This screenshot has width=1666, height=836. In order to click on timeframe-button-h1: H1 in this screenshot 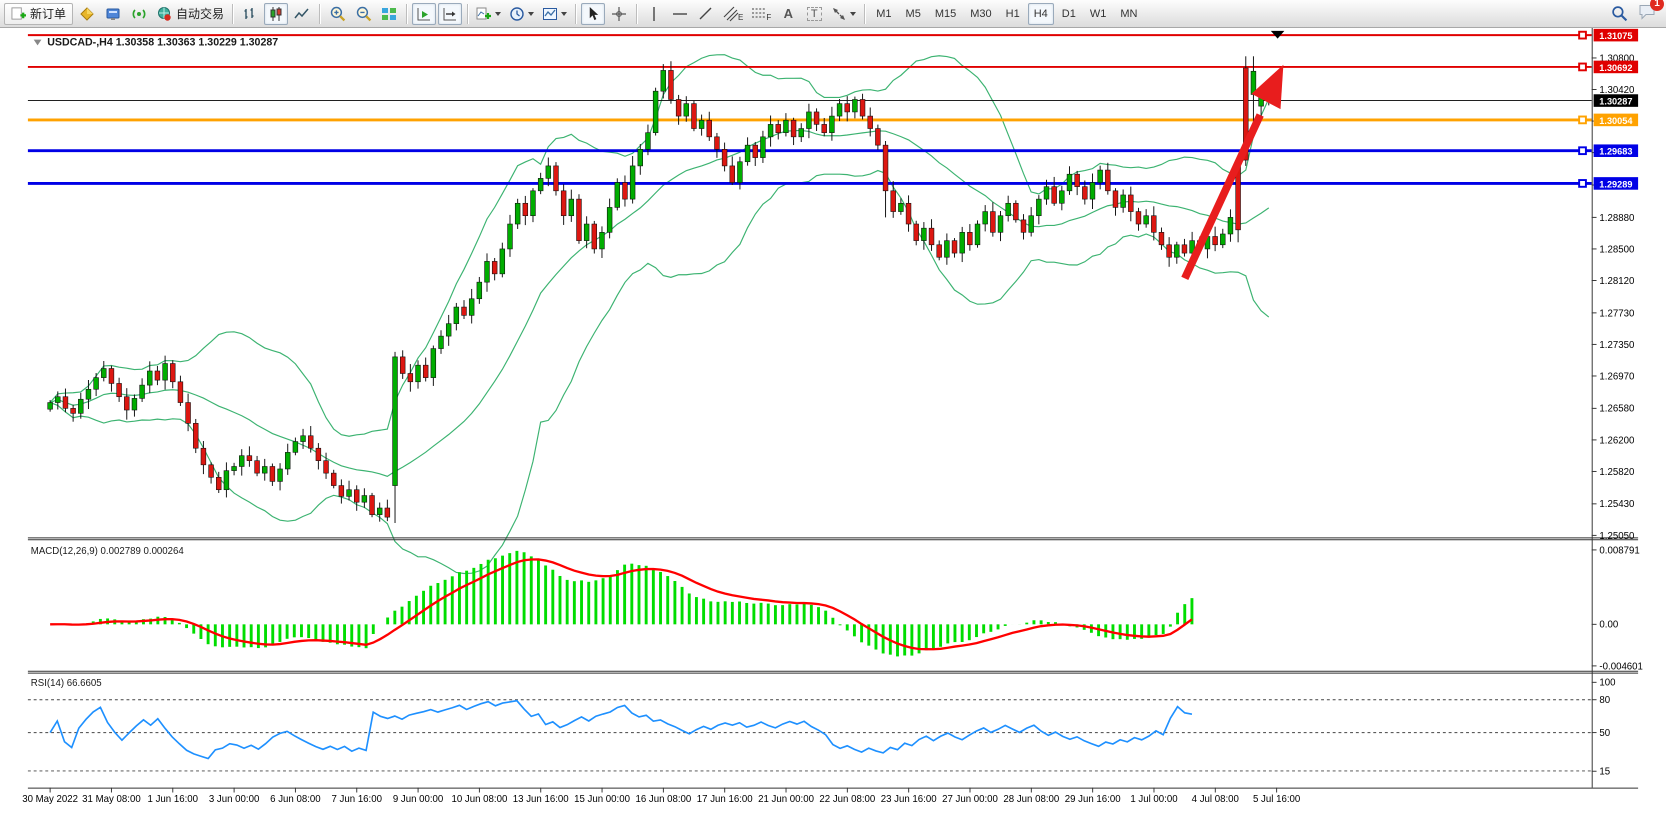, I will do `click(1012, 13)`.